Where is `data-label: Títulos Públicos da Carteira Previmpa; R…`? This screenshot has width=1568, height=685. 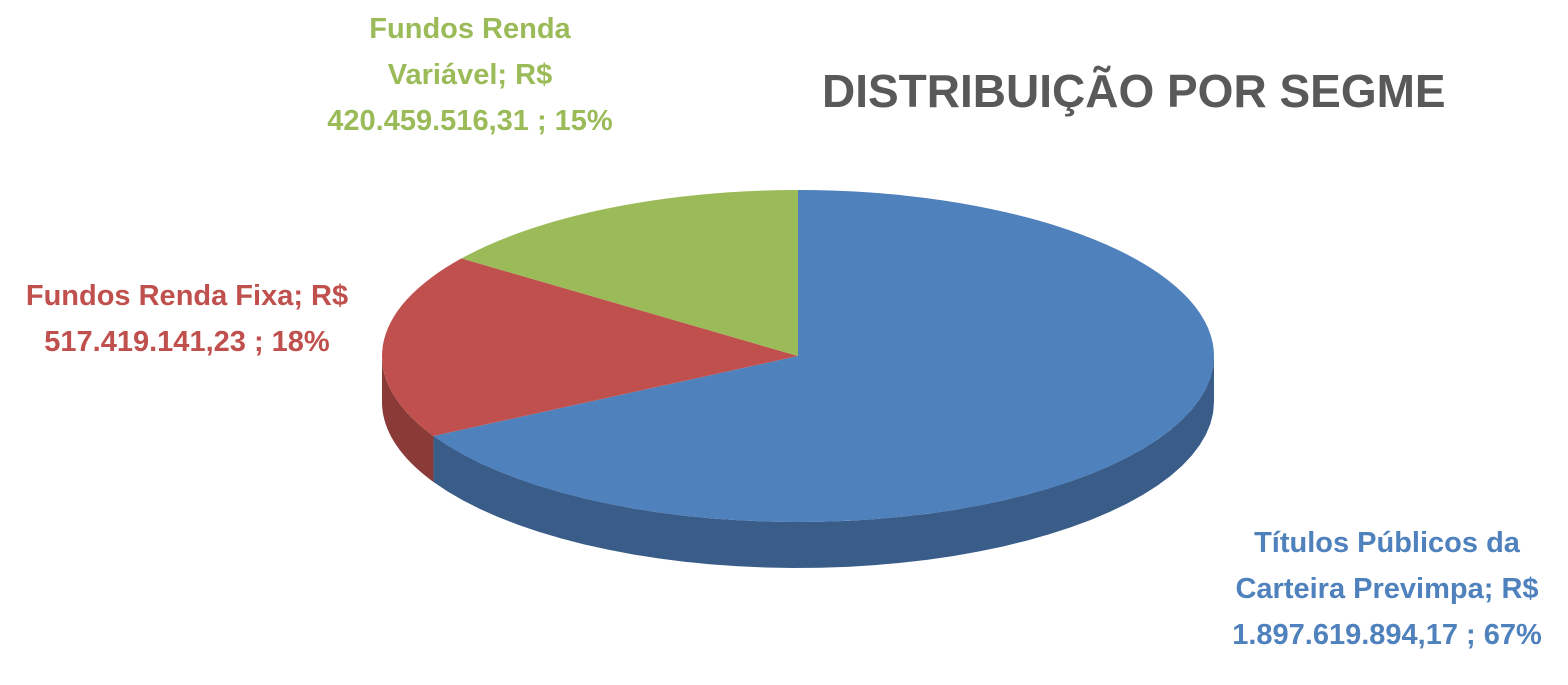 data-label: Títulos Públicos da Carteira Previmpa; R… is located at coordinates (1387, 589).